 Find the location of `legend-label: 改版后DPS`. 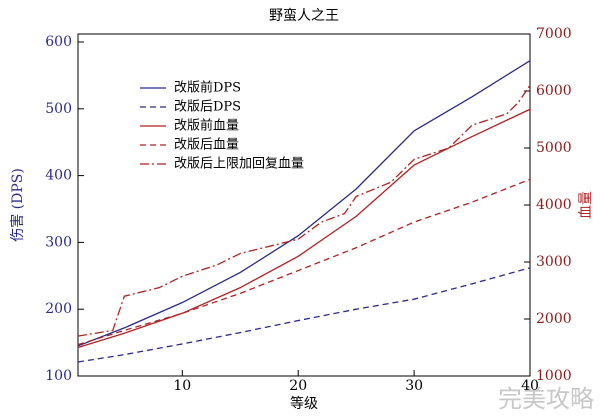

legend-label: 改版后DPS is located at coordinates (207, 107).